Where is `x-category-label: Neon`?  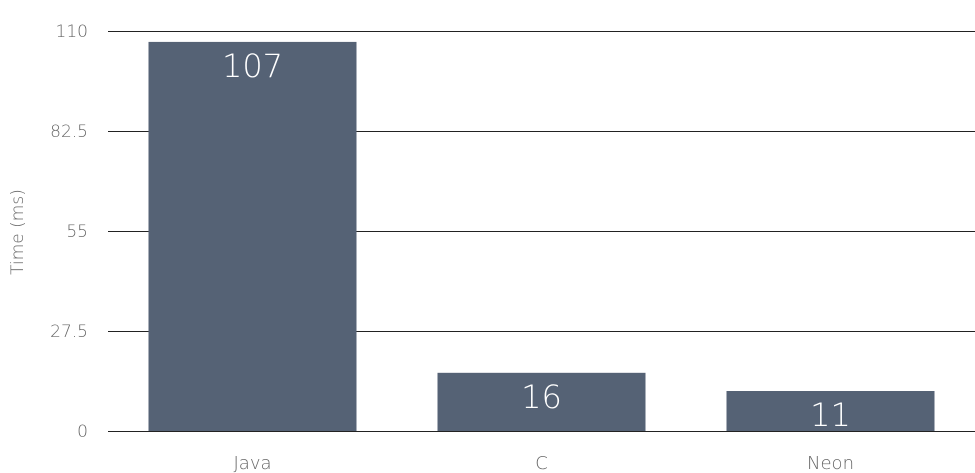 x-category-label: Neon is located at coordinates (830, 463).